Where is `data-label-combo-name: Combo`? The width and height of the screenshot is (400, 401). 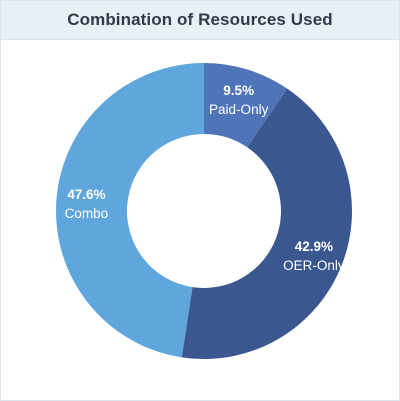
data-label-combo-name: Combo is located at coordinates (87, 213).